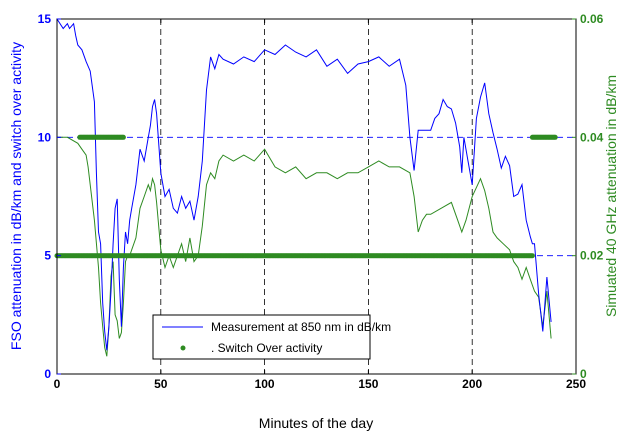  I want to click on legend-label-fso: Measurement at 850 nm in dB/km, so click(301, 327).